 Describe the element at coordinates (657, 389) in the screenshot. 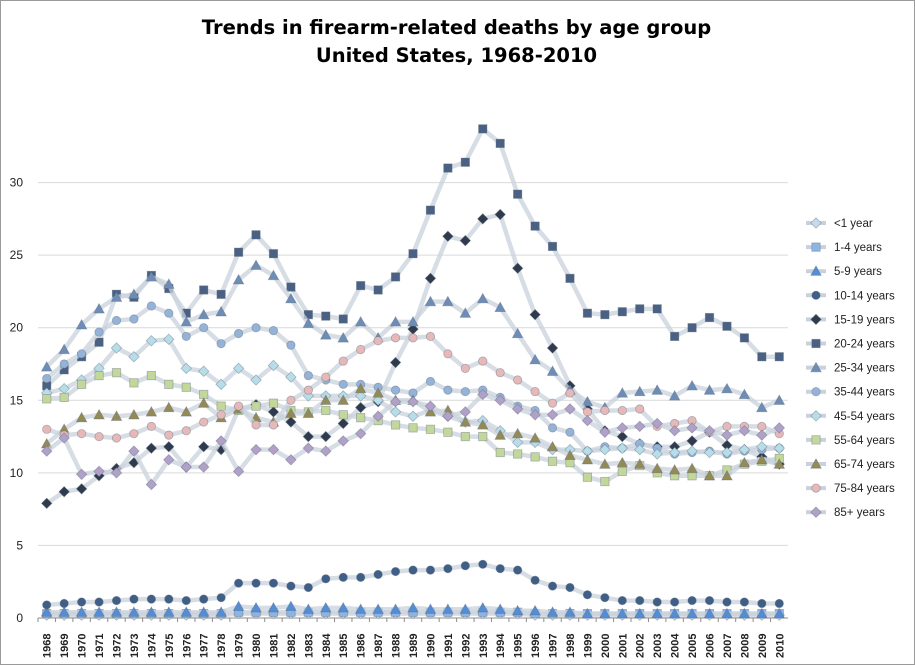

I see `data-point-25-34-years-2003` at that location.